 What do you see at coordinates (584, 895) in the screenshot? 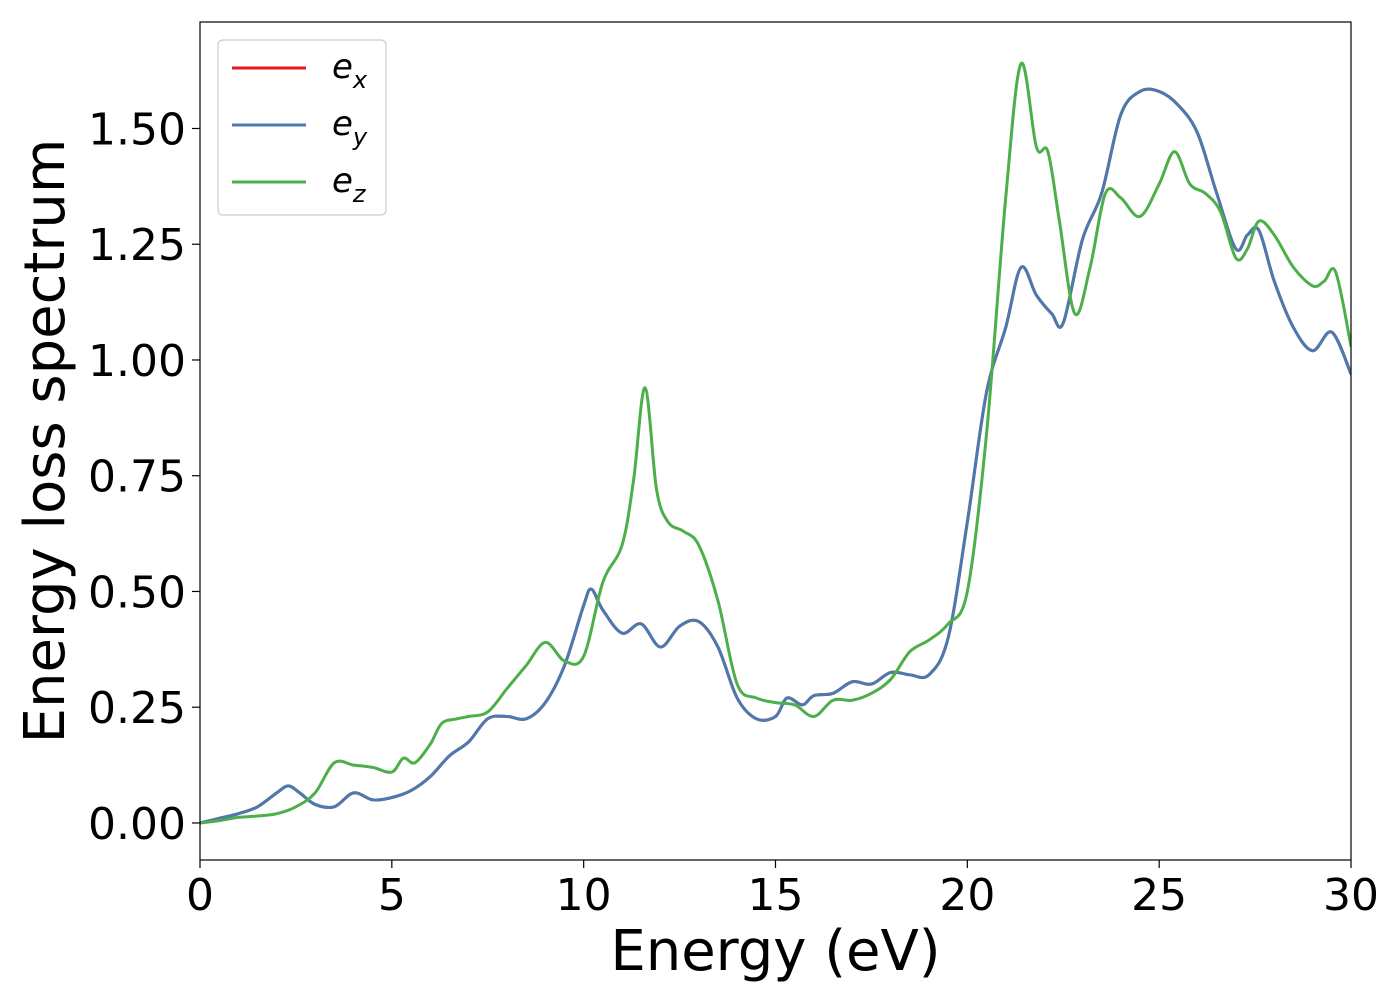
I see `x-tick-label: 10` at bounding box center [584, 895].